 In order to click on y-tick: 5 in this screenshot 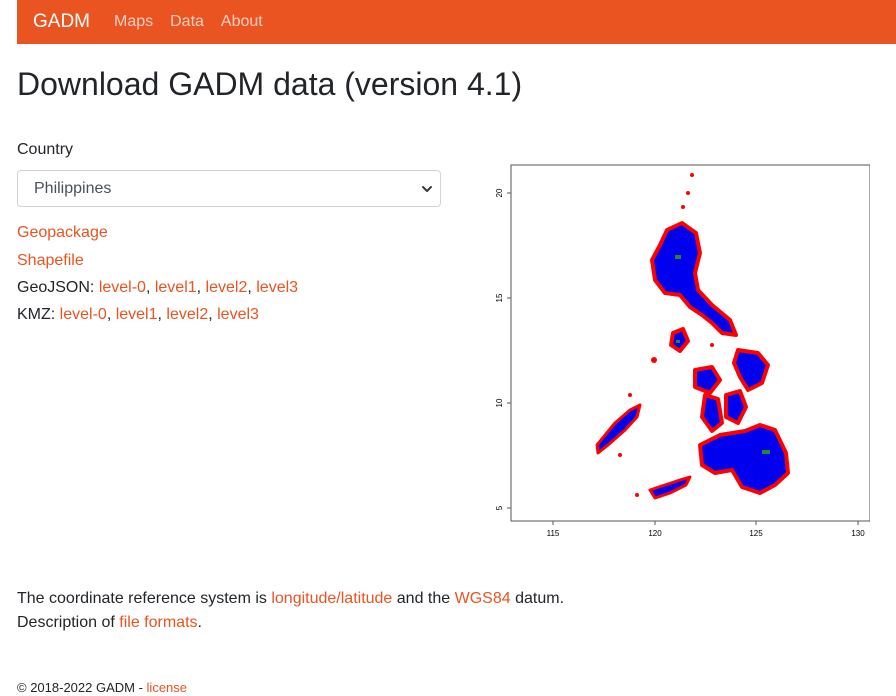, I will do `click(499, 507)`.